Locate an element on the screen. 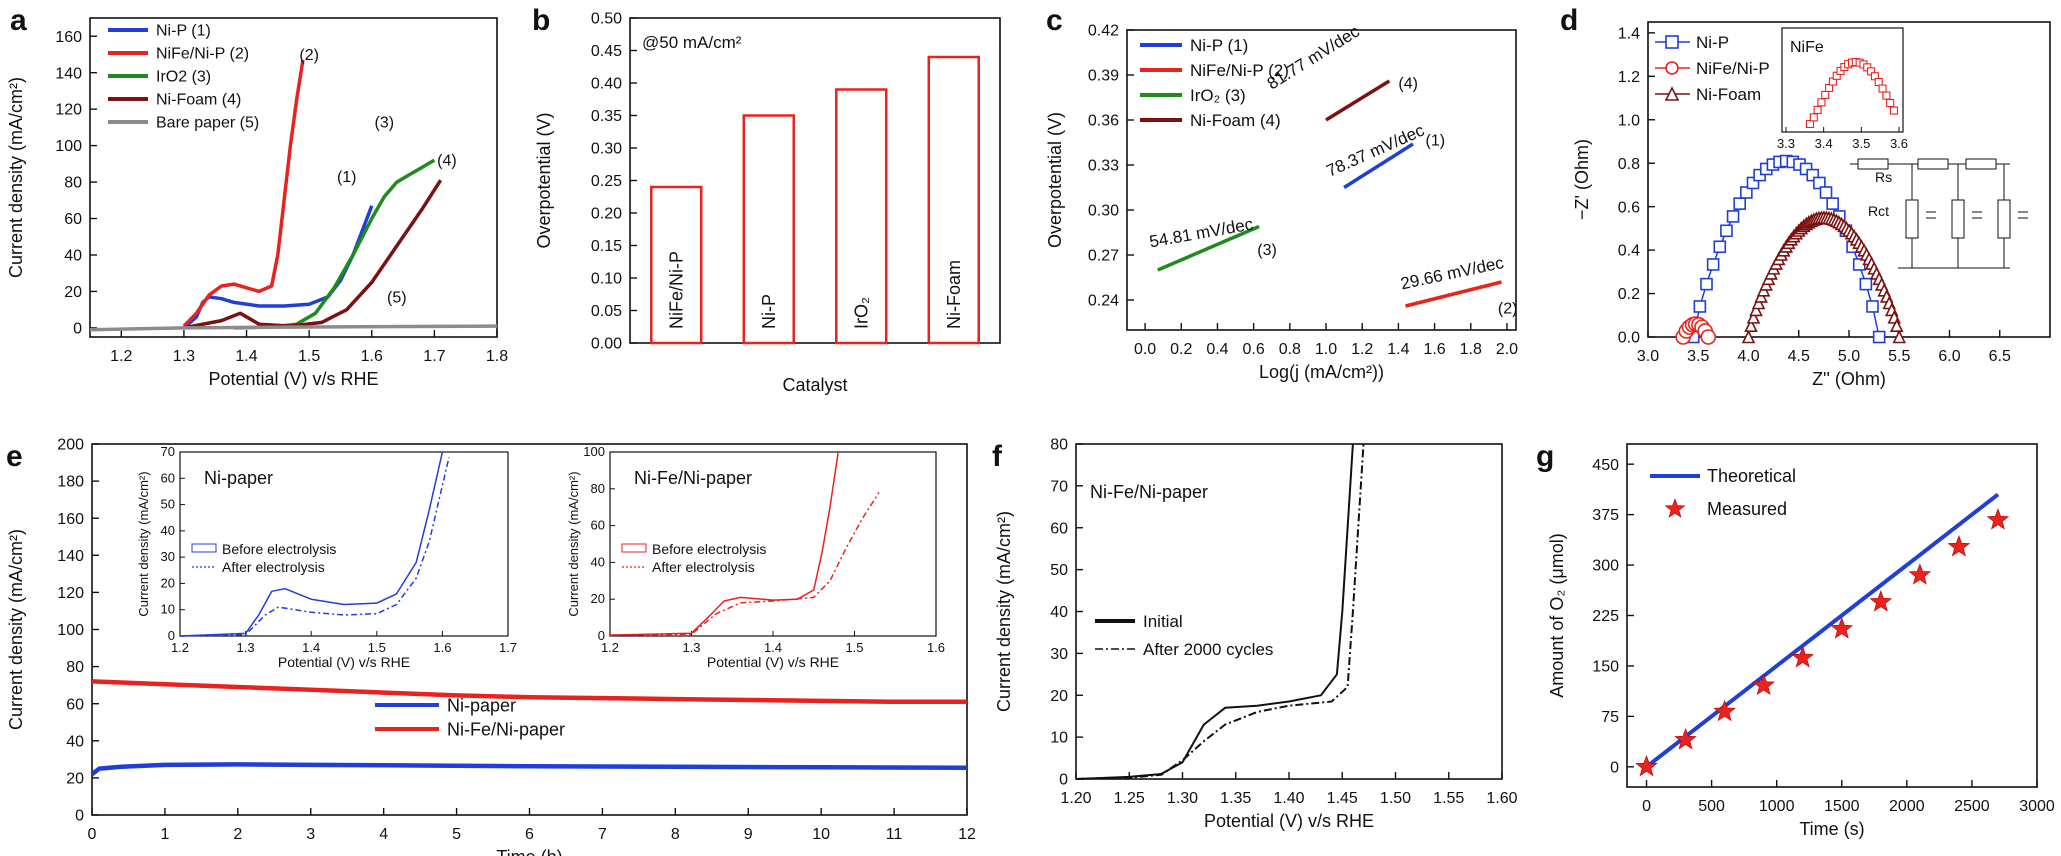 This screenshot has width=2061, height=856. y-tick-label: 0.00 is located at coordinates (606, 344).